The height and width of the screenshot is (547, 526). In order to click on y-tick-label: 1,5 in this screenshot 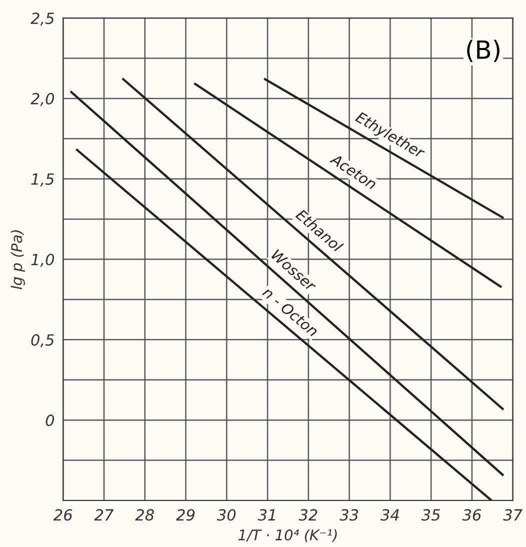, I will do `click(42, 180)`.